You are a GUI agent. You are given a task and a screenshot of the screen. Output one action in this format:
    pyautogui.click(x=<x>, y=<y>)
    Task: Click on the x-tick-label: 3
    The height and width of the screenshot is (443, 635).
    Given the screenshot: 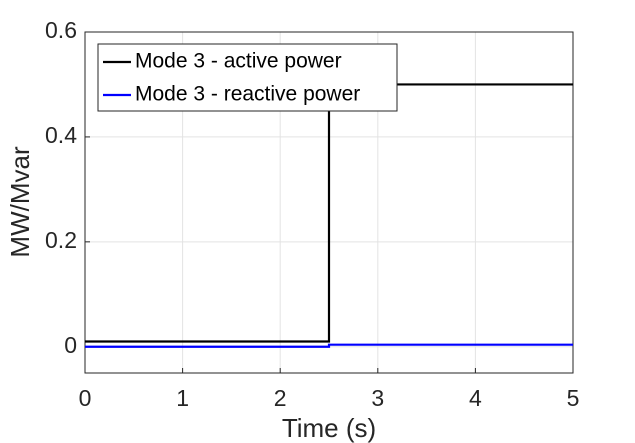 What is the action you would take?
    pyautogui.click(x=377, y=398)
    